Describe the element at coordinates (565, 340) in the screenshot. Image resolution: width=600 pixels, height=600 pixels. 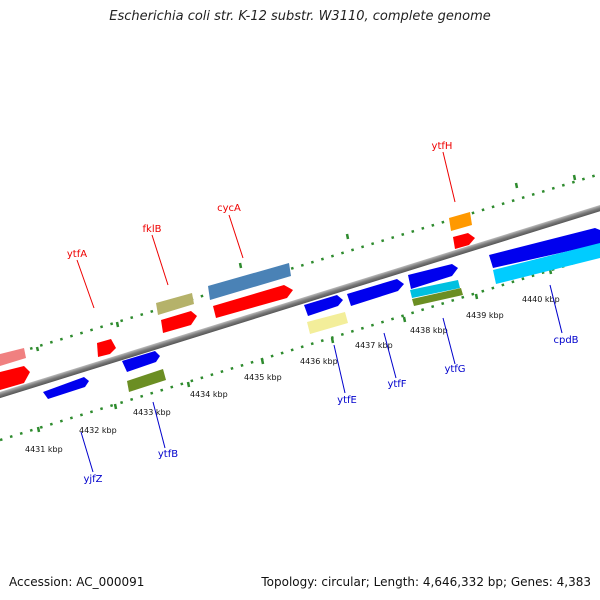
I see `gene-label: cpdB` at that location.